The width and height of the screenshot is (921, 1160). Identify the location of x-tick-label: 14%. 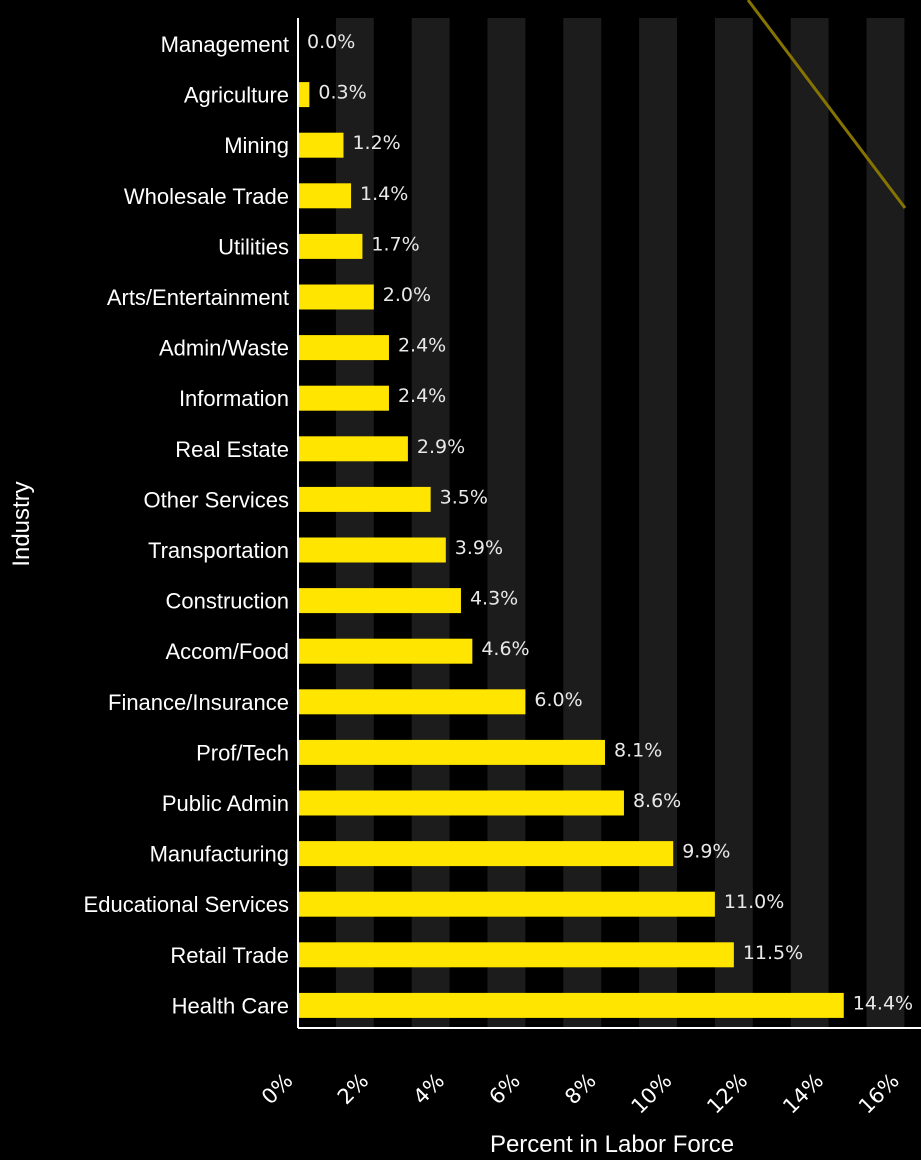
(803, 1094).